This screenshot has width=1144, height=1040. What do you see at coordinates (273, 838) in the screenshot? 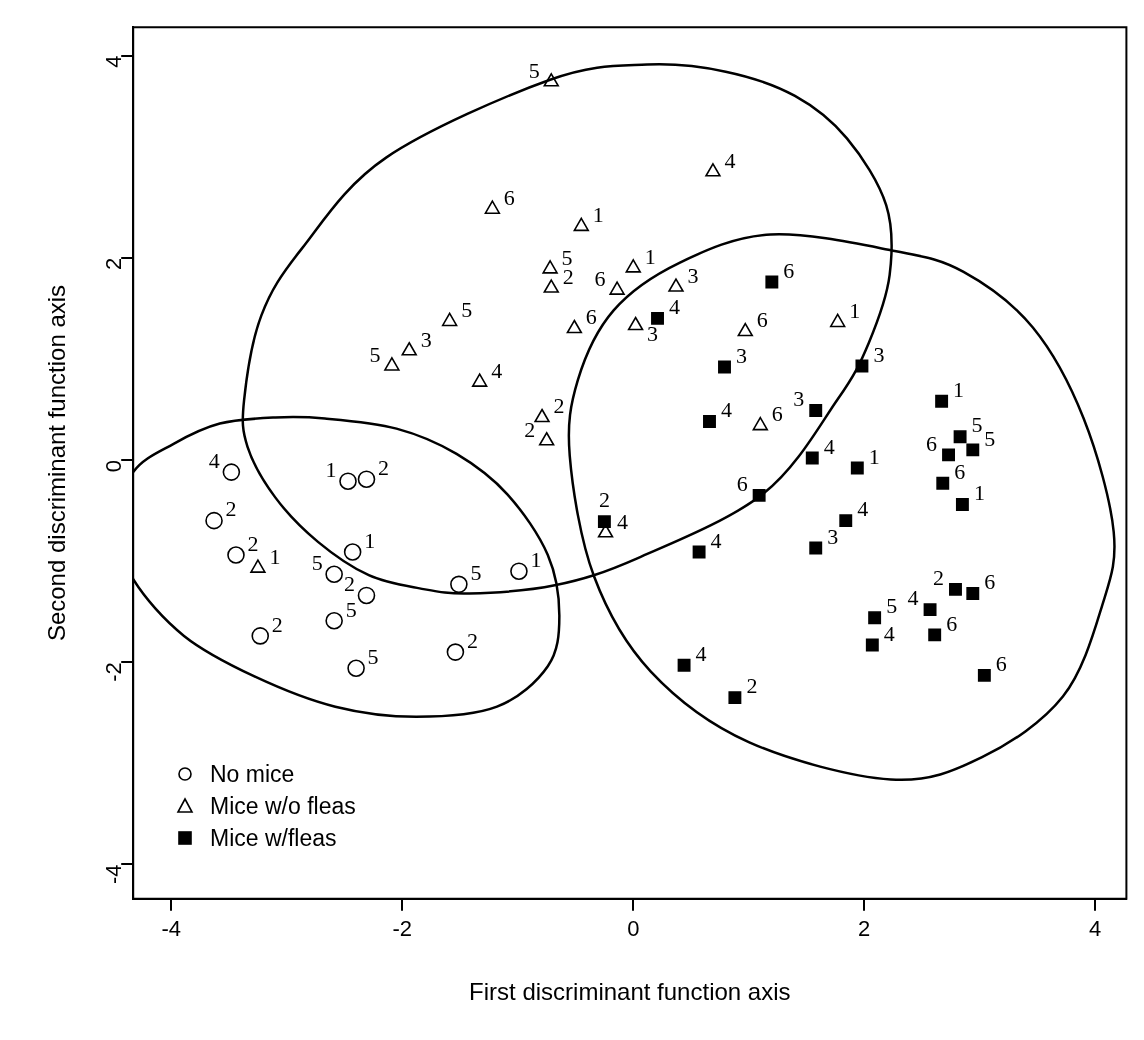
I see `legend-label: Mice w/fleas` at bounding box center [273, 838].